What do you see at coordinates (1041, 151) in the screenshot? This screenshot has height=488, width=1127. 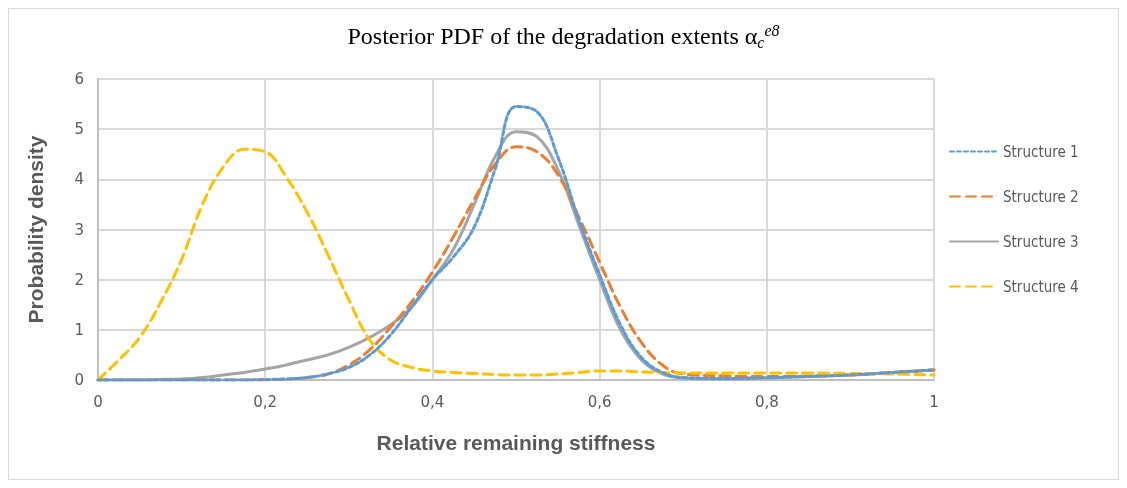 I see `legend-label: Structure 1` at bounding box center [1041, 151].